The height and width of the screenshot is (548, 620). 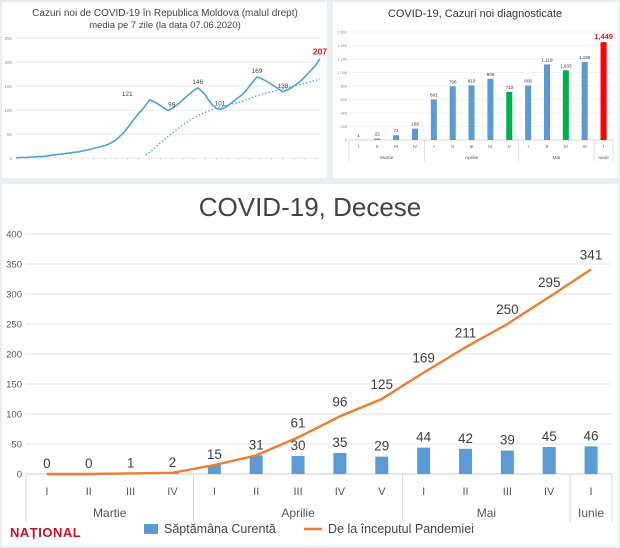 I want to click on legend-swatch-weekly, so click(x=151, y=529).